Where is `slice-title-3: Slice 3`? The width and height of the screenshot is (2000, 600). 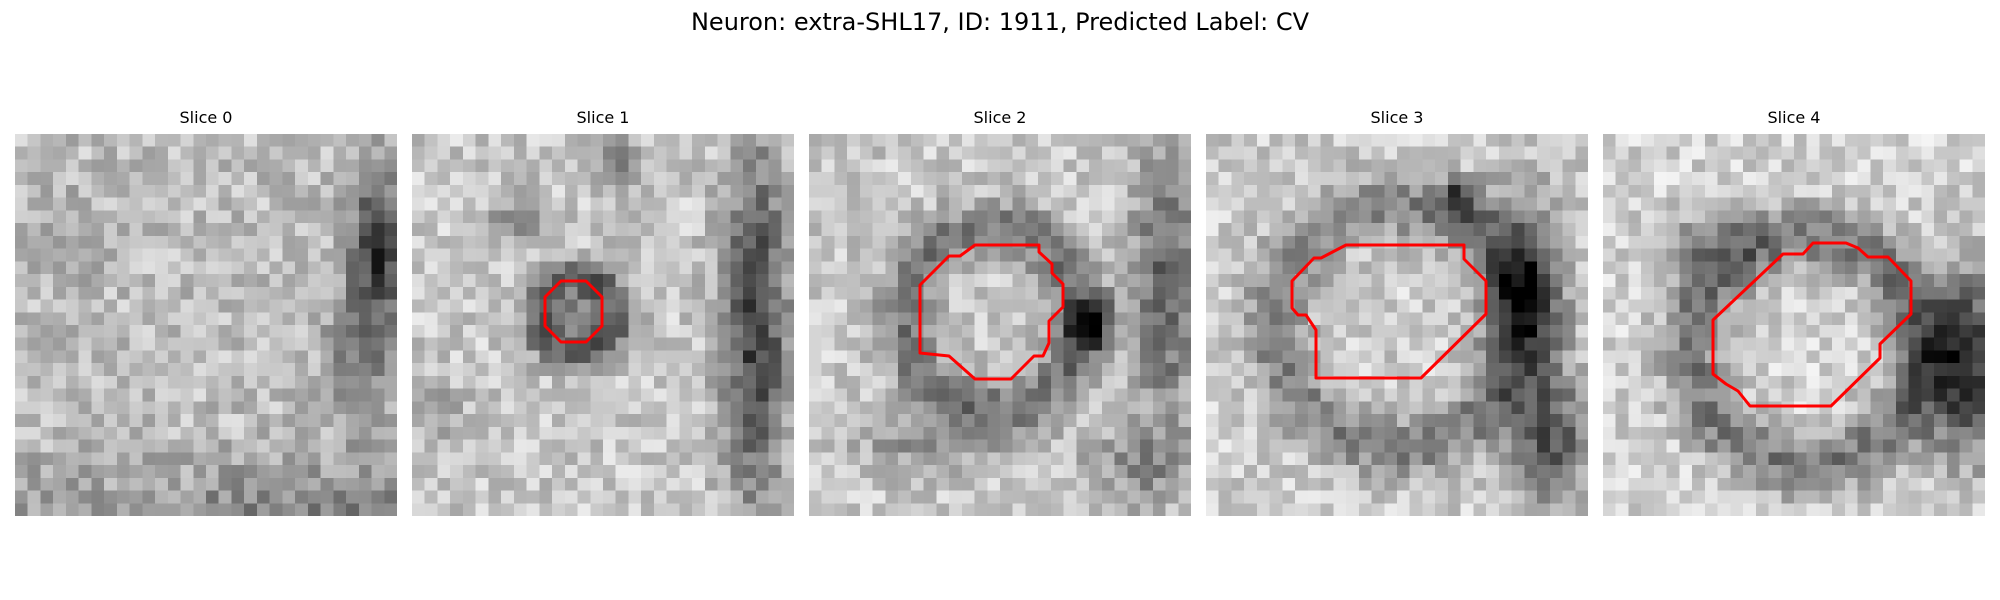
slice-title-3: Slice 3 is located at coordinates (1397, 117).